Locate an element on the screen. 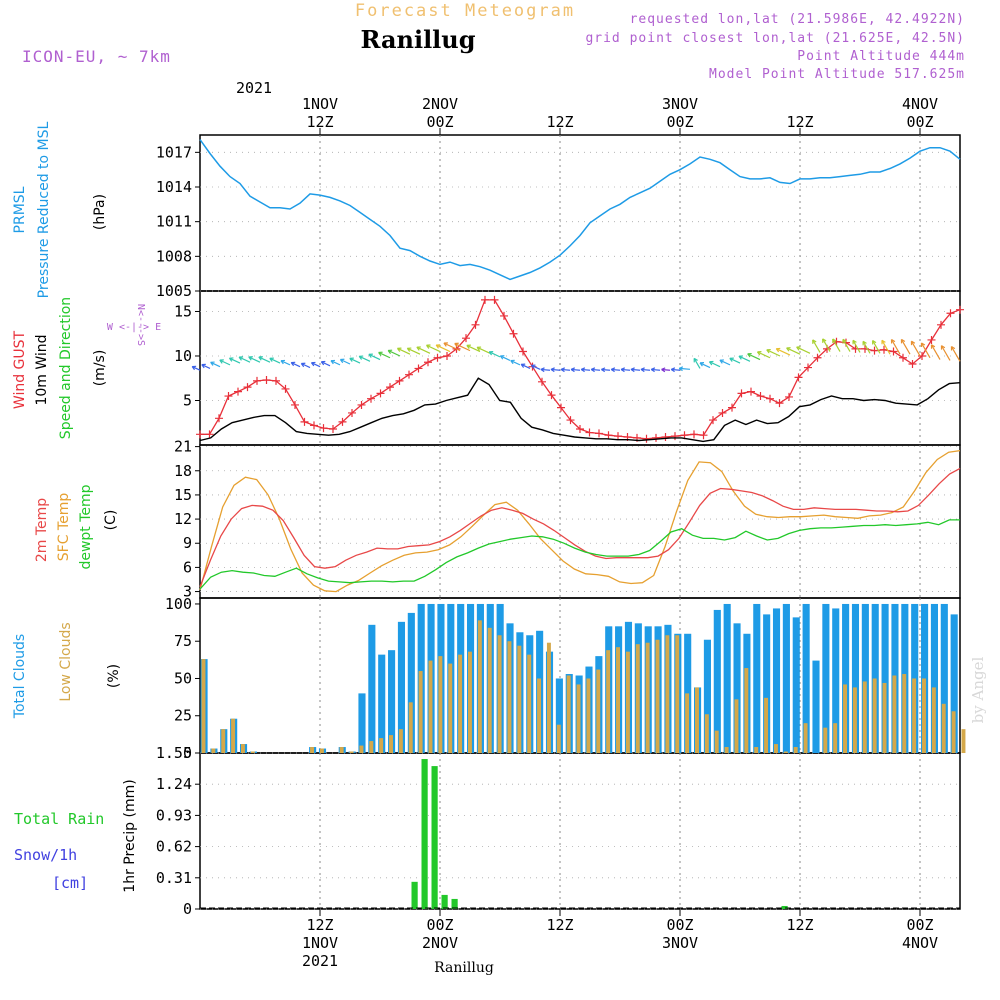  pressure-ytick-label: 1005 is located at coordinates (174, 291).